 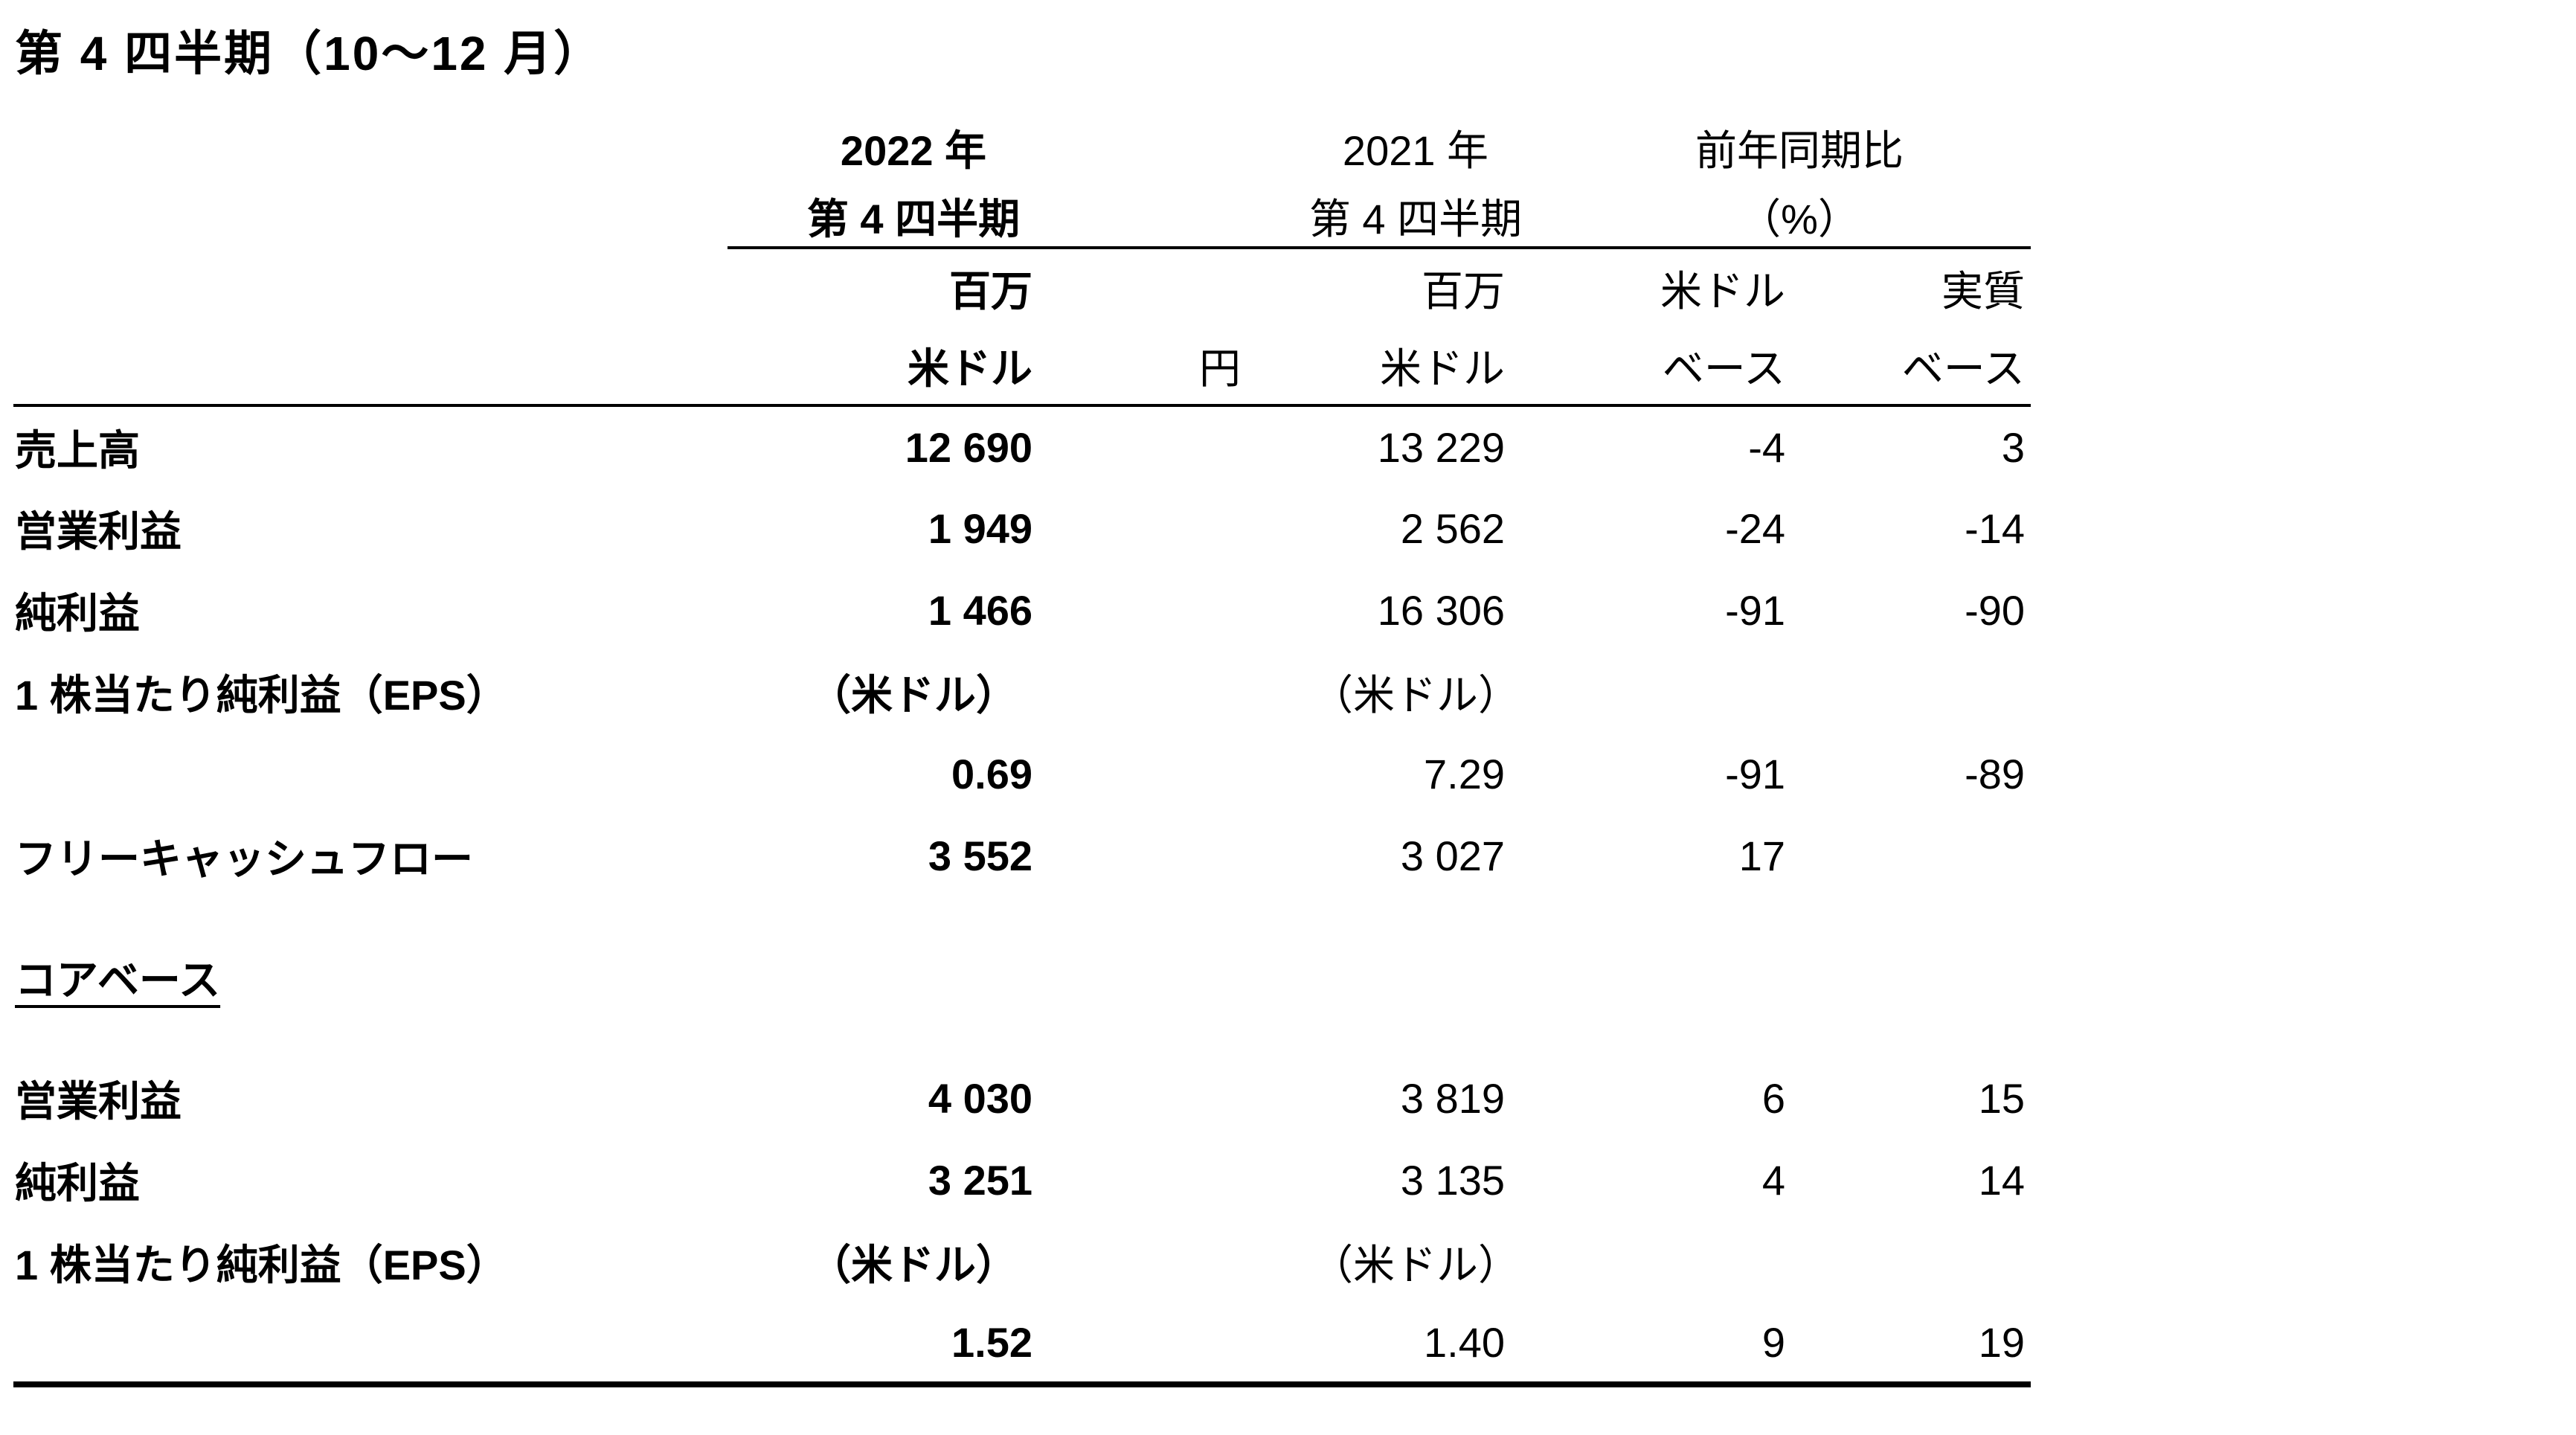 I want to click on table-row-revenue: 売上高 12 690 13 229 -4 3, so click(x=1022, y=446).